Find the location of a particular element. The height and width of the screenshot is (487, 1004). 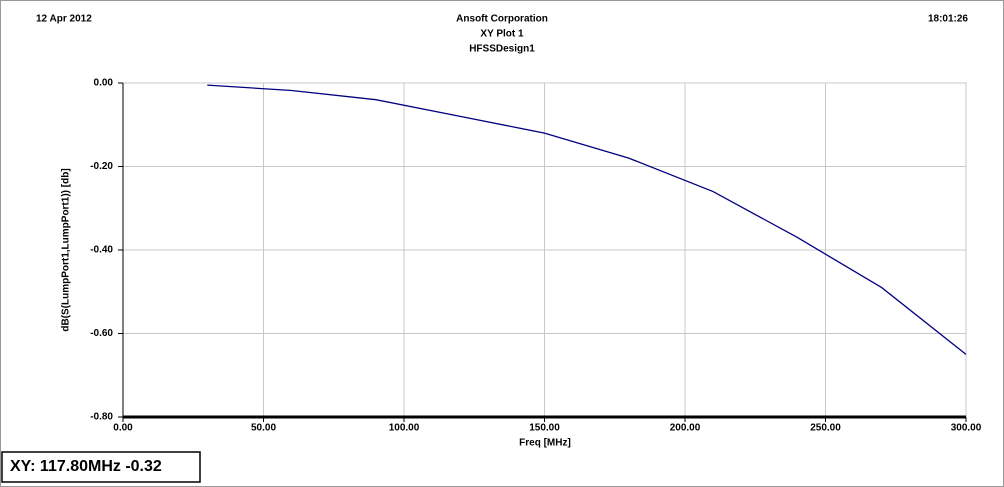

chart-subtitle: HFSSDesign1 is located at coordinates (502, 49).